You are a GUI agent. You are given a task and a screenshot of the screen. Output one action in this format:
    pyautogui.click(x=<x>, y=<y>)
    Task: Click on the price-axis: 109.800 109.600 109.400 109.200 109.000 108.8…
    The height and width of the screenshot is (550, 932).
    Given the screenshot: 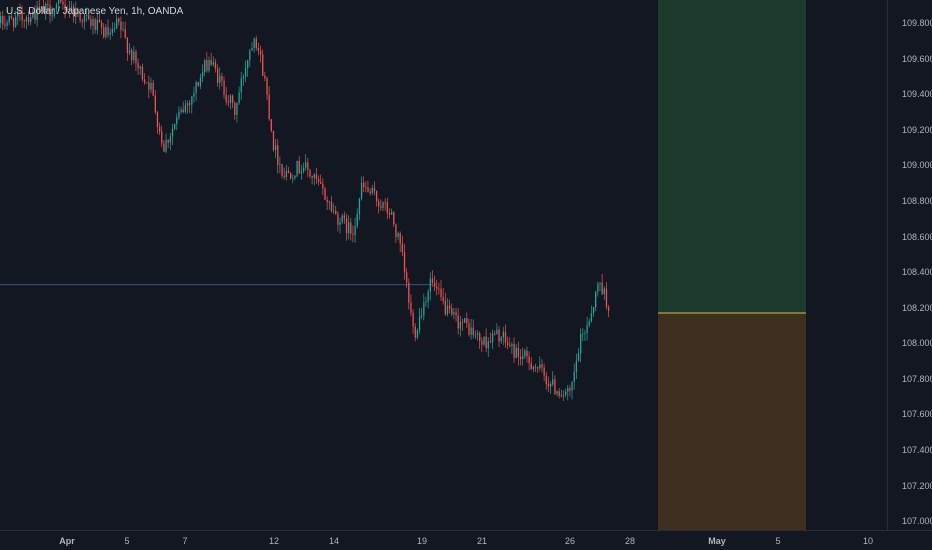 What is the action you would take?
    pyautogui.click(x=909, y=265)
    